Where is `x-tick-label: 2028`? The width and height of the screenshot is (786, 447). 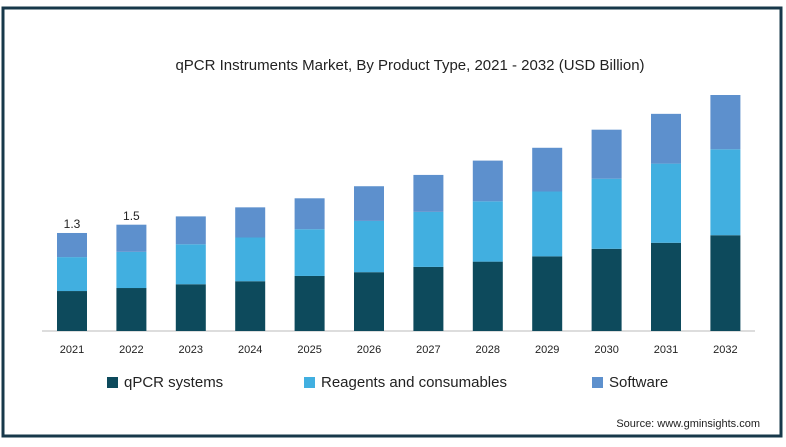 x-tick-label: 2028 is located at coordinates (488, 350).